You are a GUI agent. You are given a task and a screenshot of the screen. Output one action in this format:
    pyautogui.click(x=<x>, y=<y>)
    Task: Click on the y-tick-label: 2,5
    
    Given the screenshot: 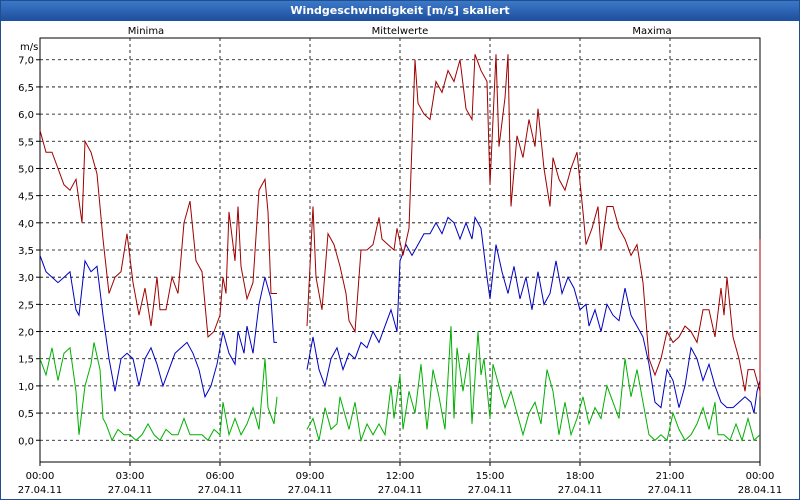 What is the action you would take?
    pyautogui.click(x=26, y=305)
    